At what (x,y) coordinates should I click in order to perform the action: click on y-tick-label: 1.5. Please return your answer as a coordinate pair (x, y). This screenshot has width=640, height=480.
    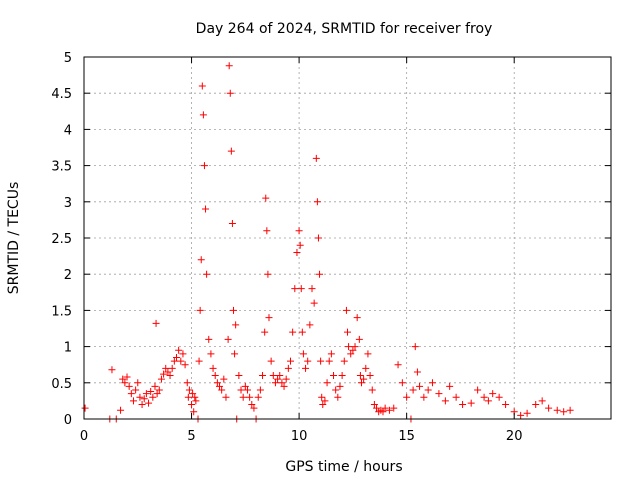
    Looking at the image, I should click on (61, 311).